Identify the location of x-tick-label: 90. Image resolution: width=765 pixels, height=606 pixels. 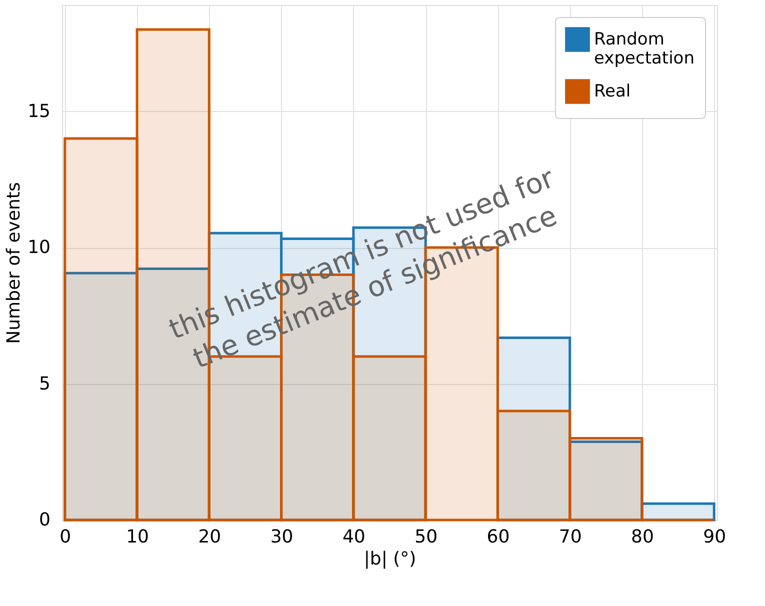
(714, 537).